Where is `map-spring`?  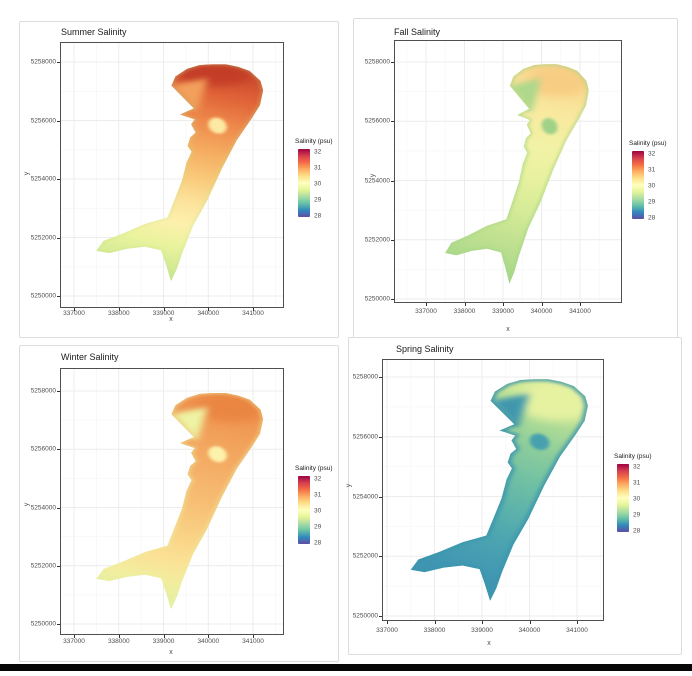
map-spring is located at coordinates (493, 490).